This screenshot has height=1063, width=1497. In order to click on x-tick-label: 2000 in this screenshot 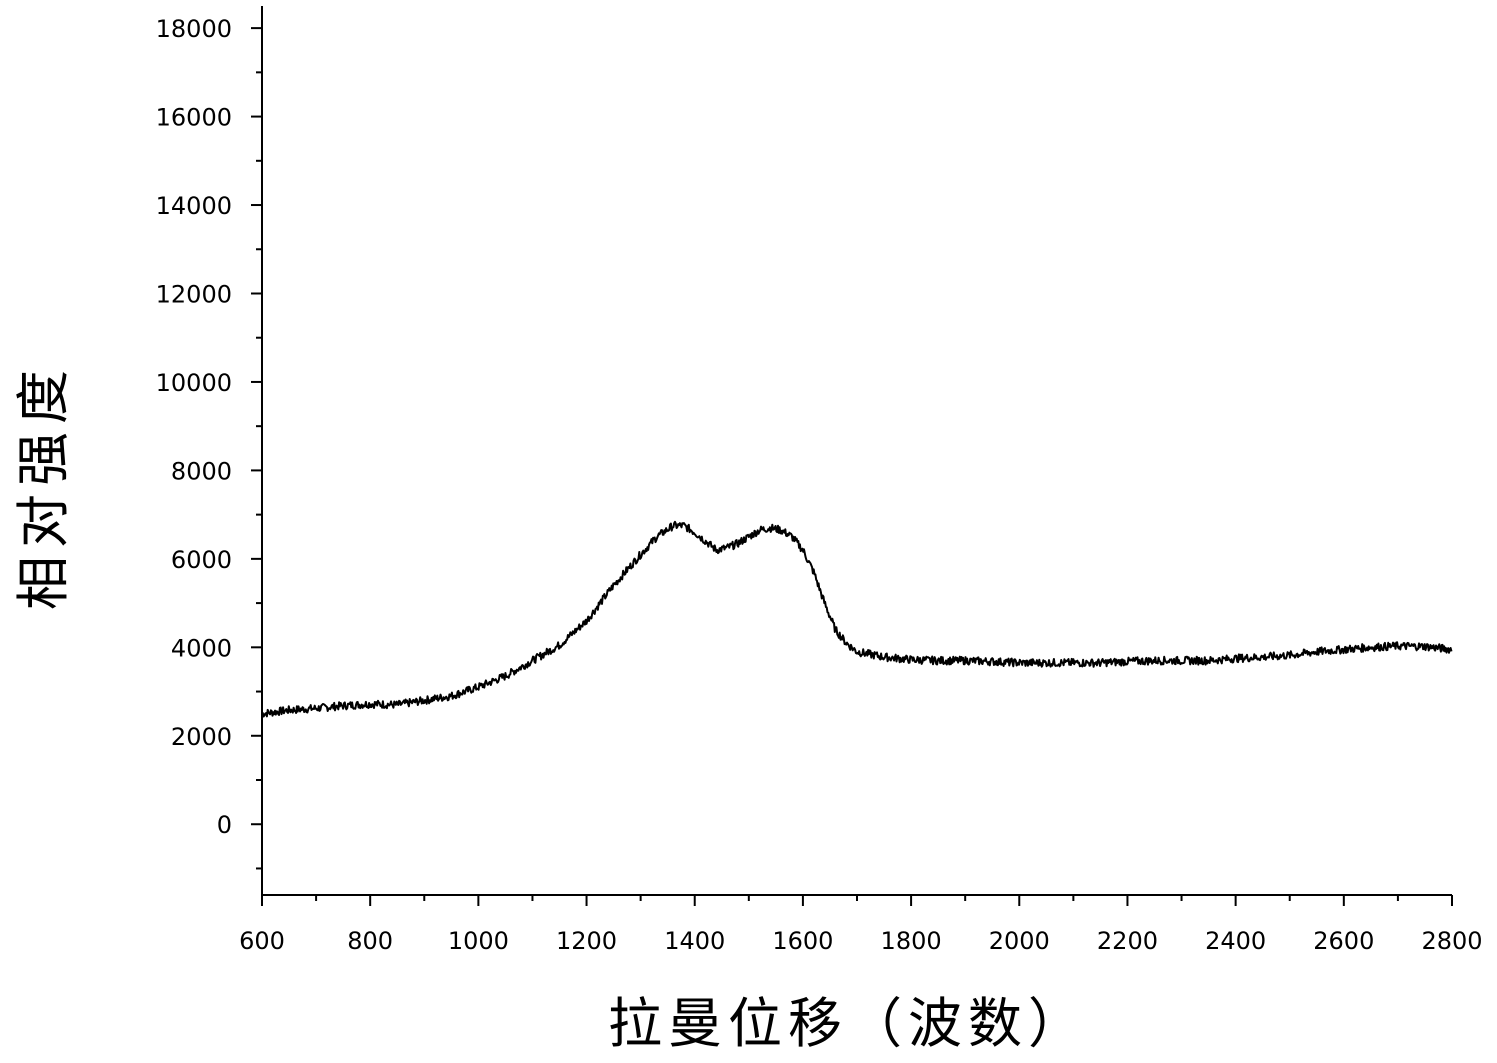, I will do `click(1019, 941)`.